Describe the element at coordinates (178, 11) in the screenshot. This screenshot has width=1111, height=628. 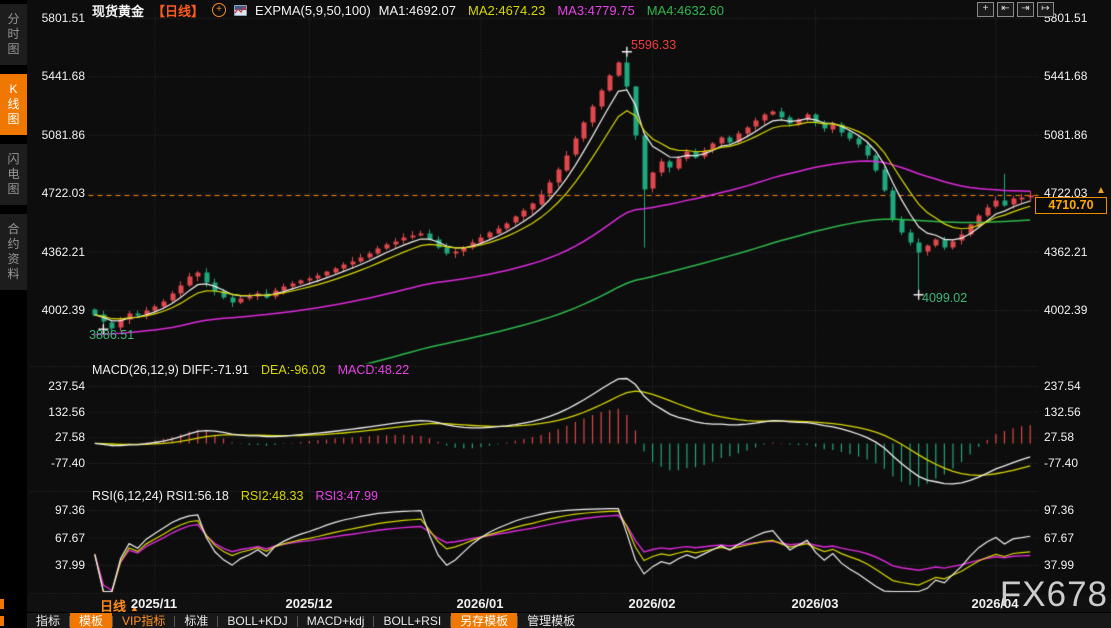
I see `period-tag: 【日线】` at that location.